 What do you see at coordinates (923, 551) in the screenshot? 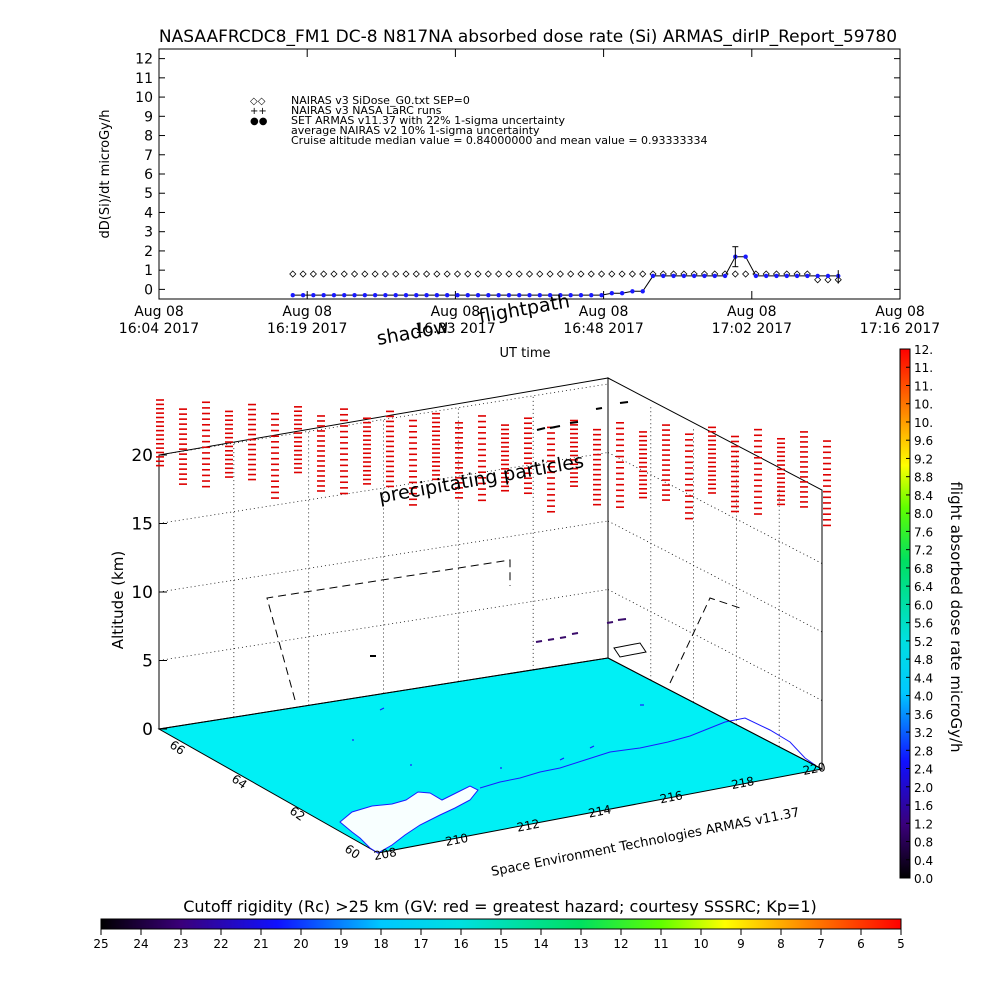
I see `right-colorbar-tick-label: 7.2` at bounding box center [923, 551].